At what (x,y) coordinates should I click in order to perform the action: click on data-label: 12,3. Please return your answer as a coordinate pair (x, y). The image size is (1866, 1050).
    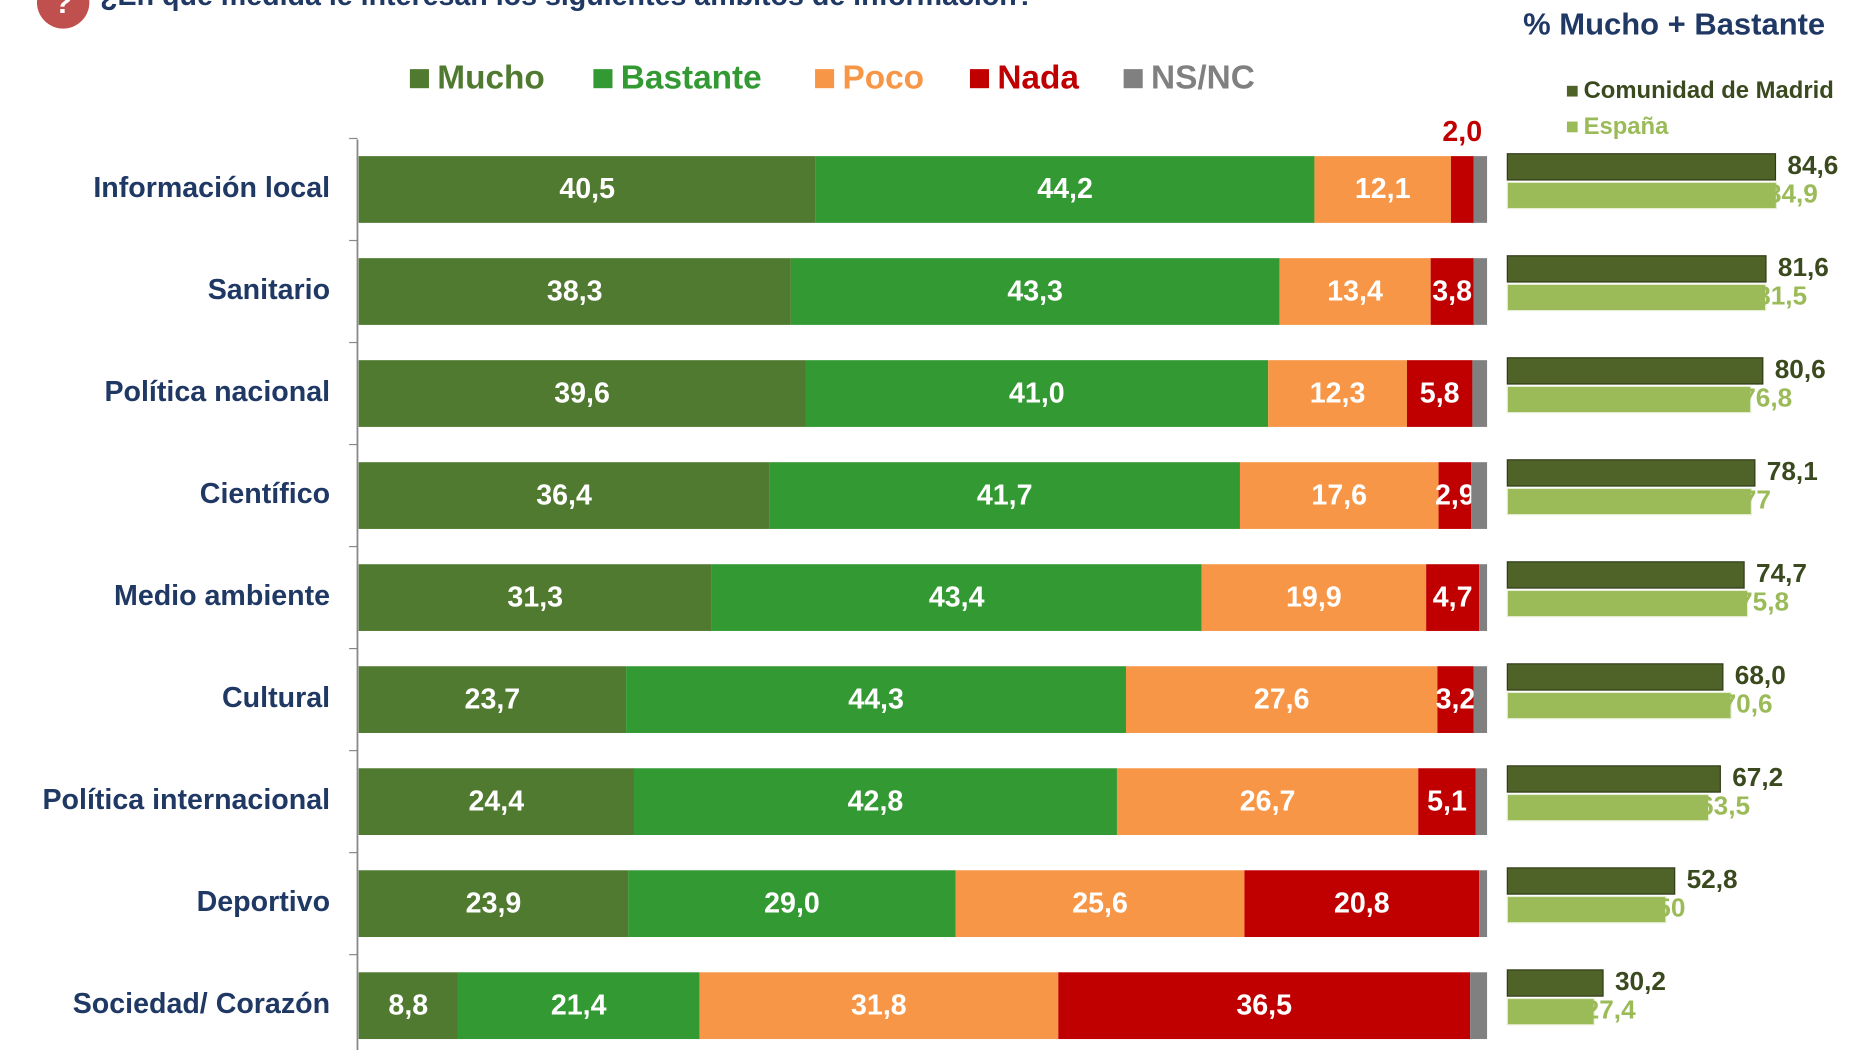
    Looking at the image, I should click on (1338, 393).